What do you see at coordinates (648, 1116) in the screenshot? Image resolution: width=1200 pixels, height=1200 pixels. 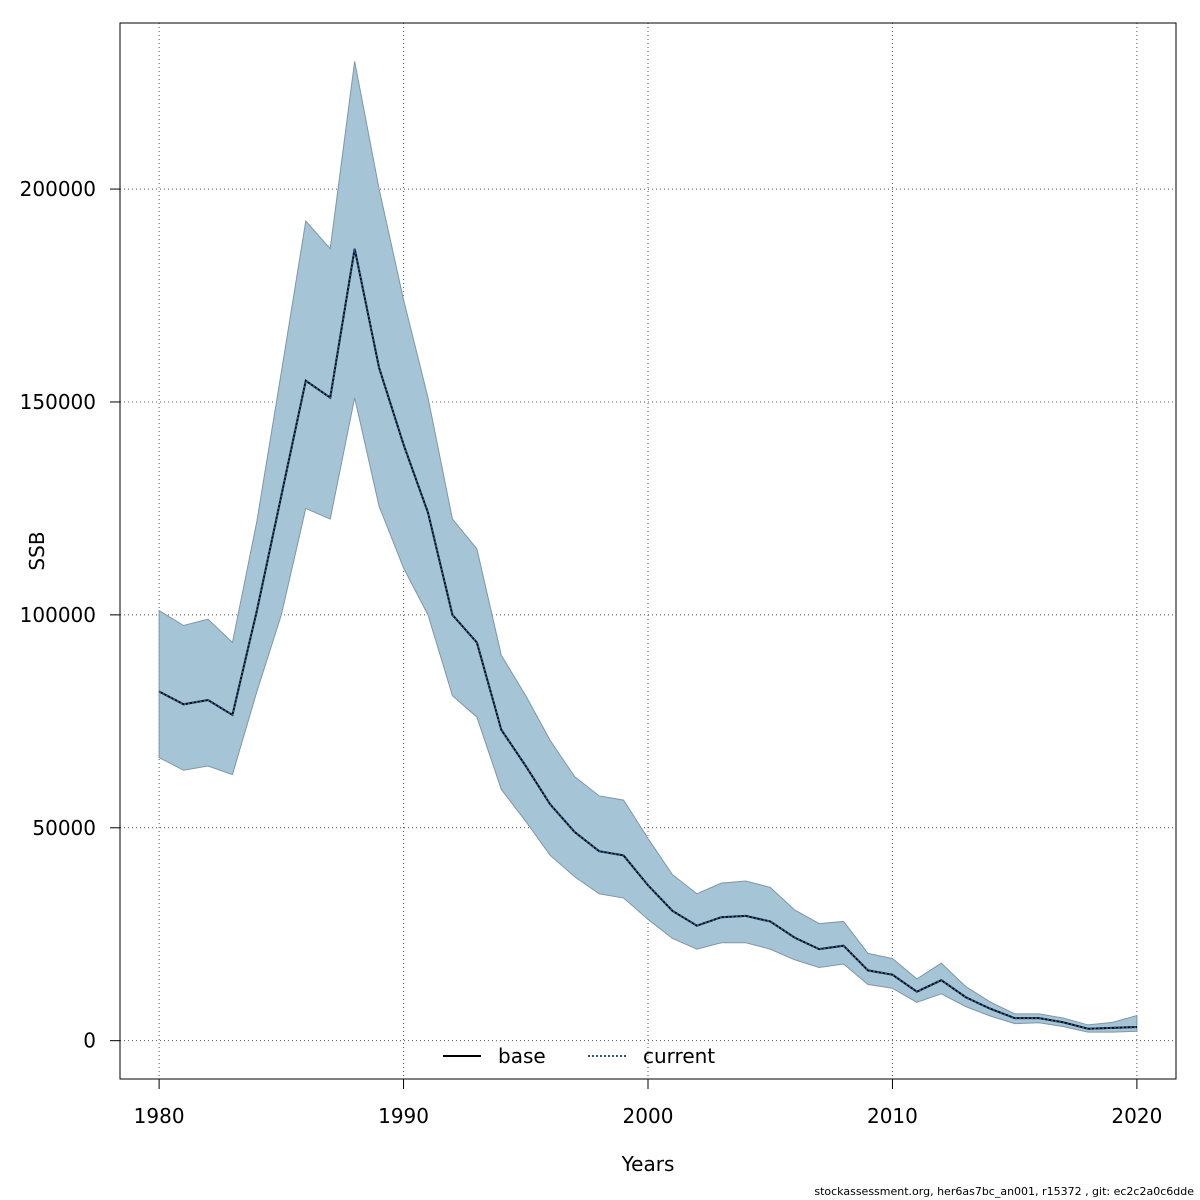 I see `x-tick-label: 2000` at bounding box center [648, 1116].